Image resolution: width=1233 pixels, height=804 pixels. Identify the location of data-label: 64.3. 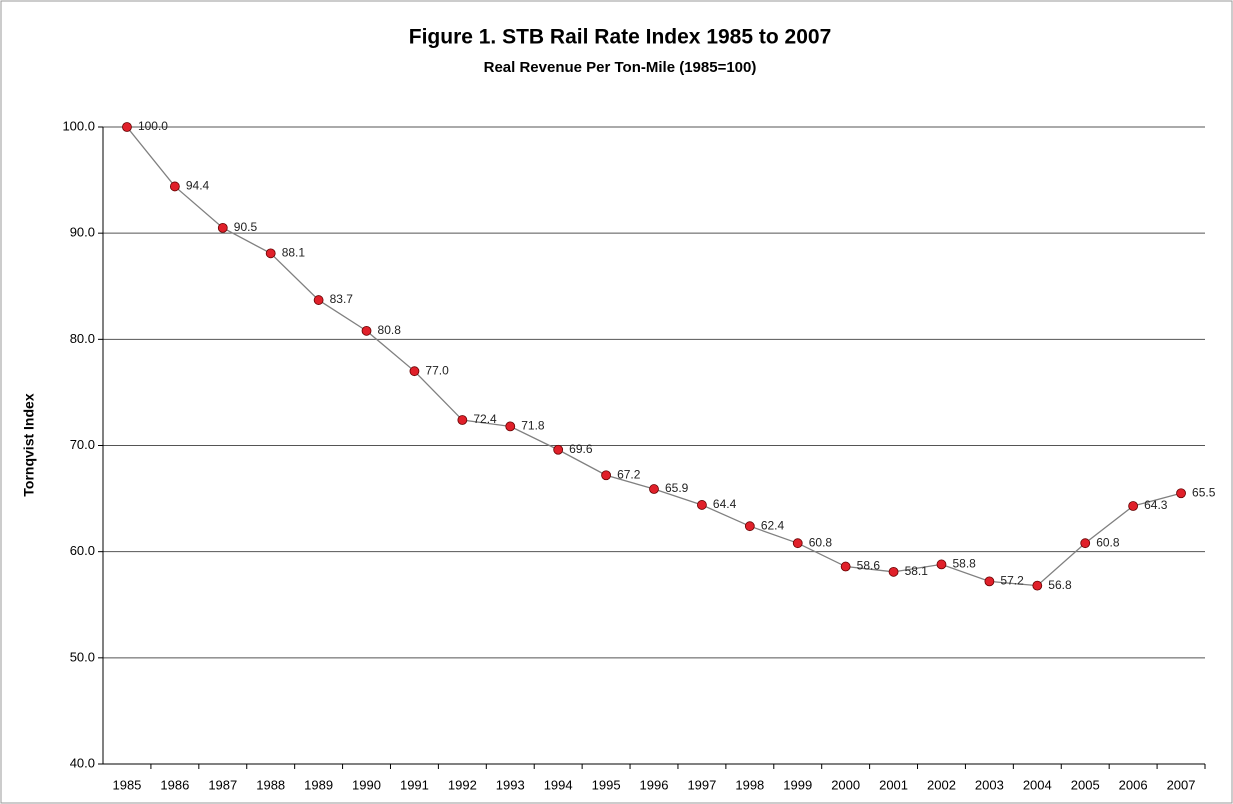
(1156, 505).